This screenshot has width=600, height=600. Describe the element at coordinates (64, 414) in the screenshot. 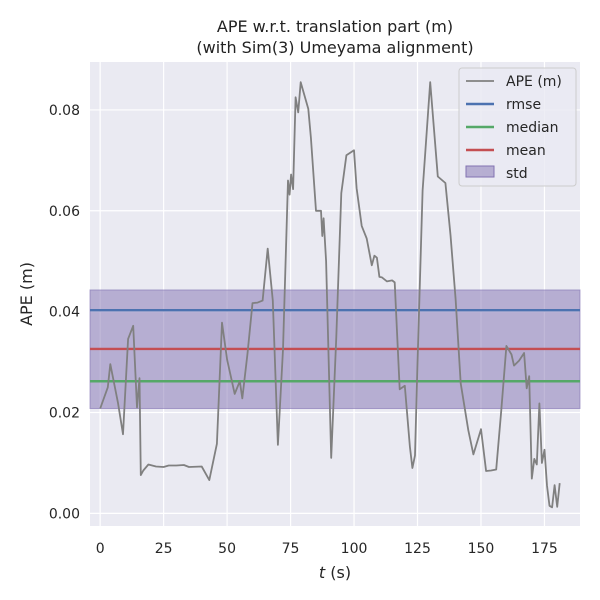

I see `y-tick-label: 0.02` at that location.